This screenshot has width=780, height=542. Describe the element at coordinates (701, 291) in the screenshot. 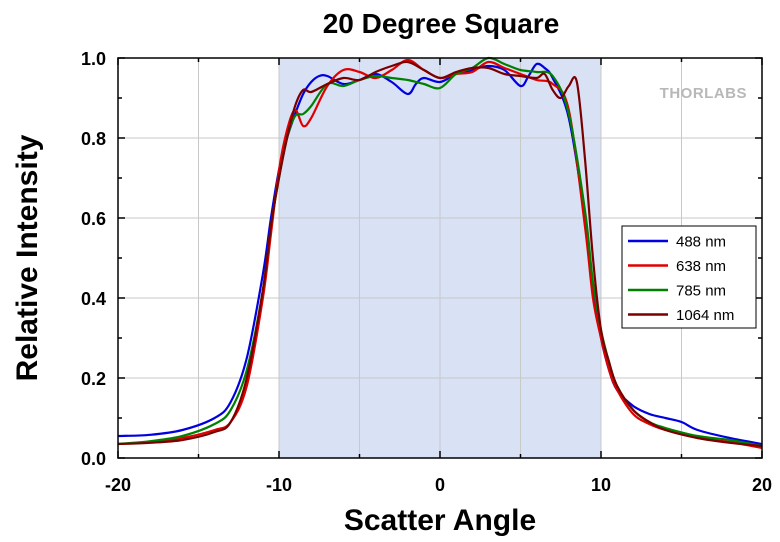

I see `legend-label: 785 nm` at that location.